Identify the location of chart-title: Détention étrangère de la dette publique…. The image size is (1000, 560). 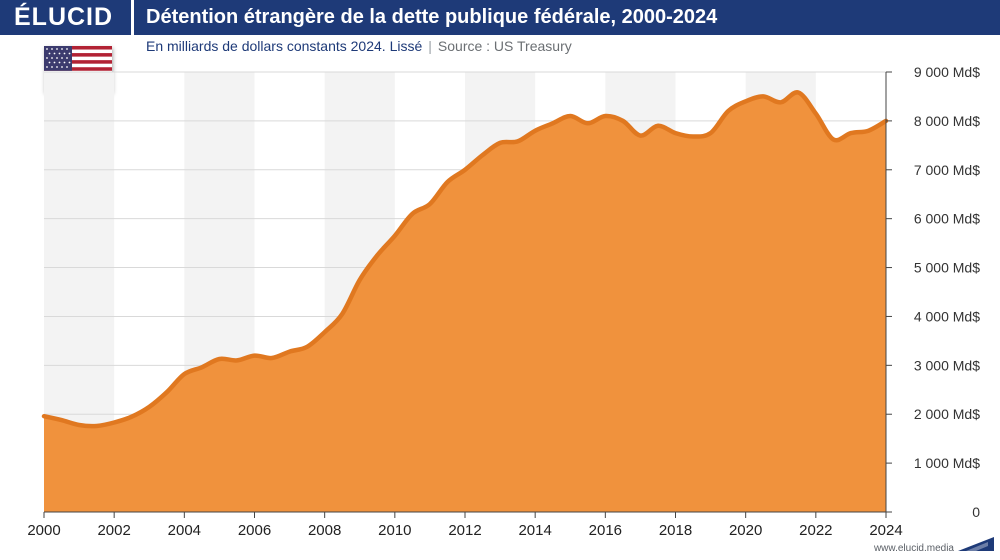
(432, 17).